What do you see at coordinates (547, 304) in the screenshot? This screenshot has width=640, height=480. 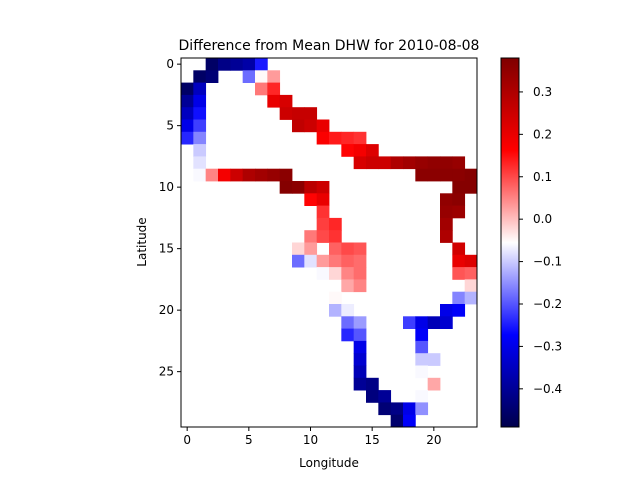 I see `colorbar-tick-label: −0.2` at bounding box center [547, 304].